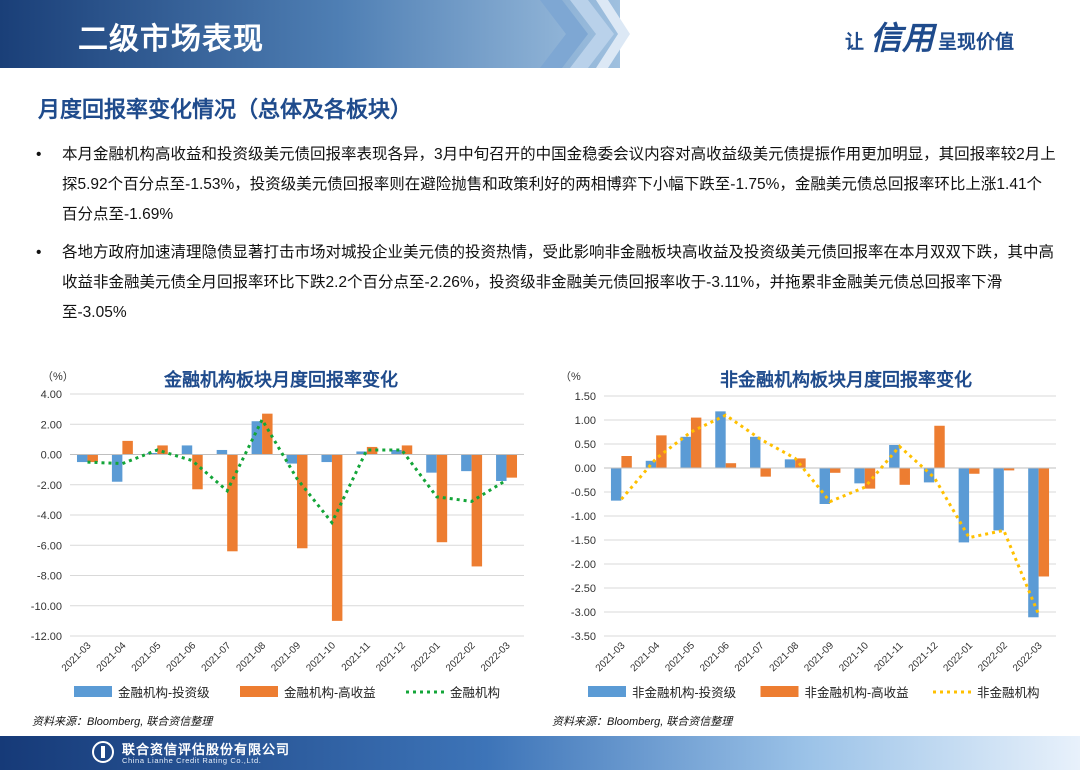  I want to click on y-tick-label: 1.50, so click(585, 397).